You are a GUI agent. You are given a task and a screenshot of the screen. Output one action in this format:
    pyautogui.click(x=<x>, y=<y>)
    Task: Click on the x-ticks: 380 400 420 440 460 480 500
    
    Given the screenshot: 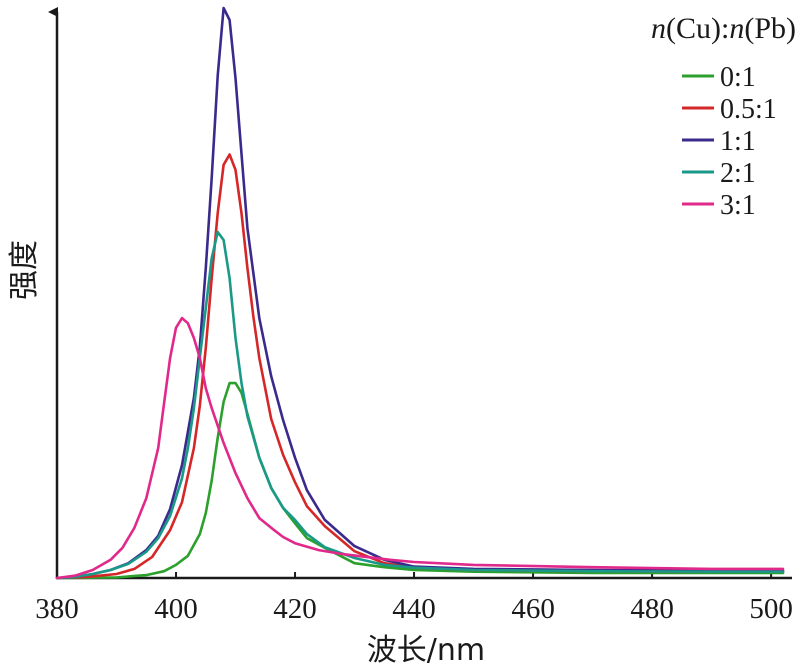 What is the action you would take?
    pyautogui.click(x=414, y=598)
    